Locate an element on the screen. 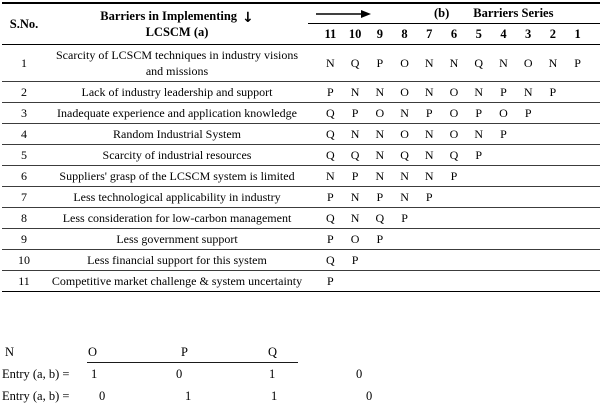 The image size is (604, 411). values-cells: N P N N N P is located at coordinates (454, 176).